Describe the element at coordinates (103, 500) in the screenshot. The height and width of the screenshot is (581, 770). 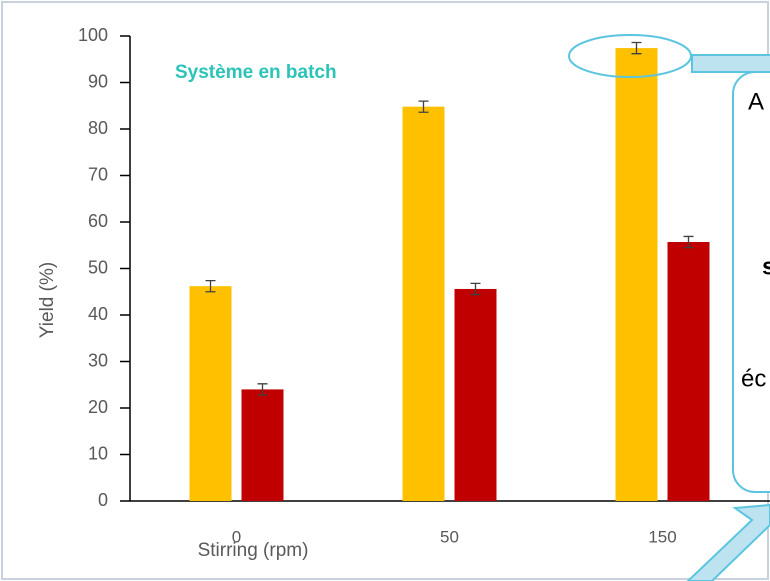
I see `y-tick-label: 0` at that location.